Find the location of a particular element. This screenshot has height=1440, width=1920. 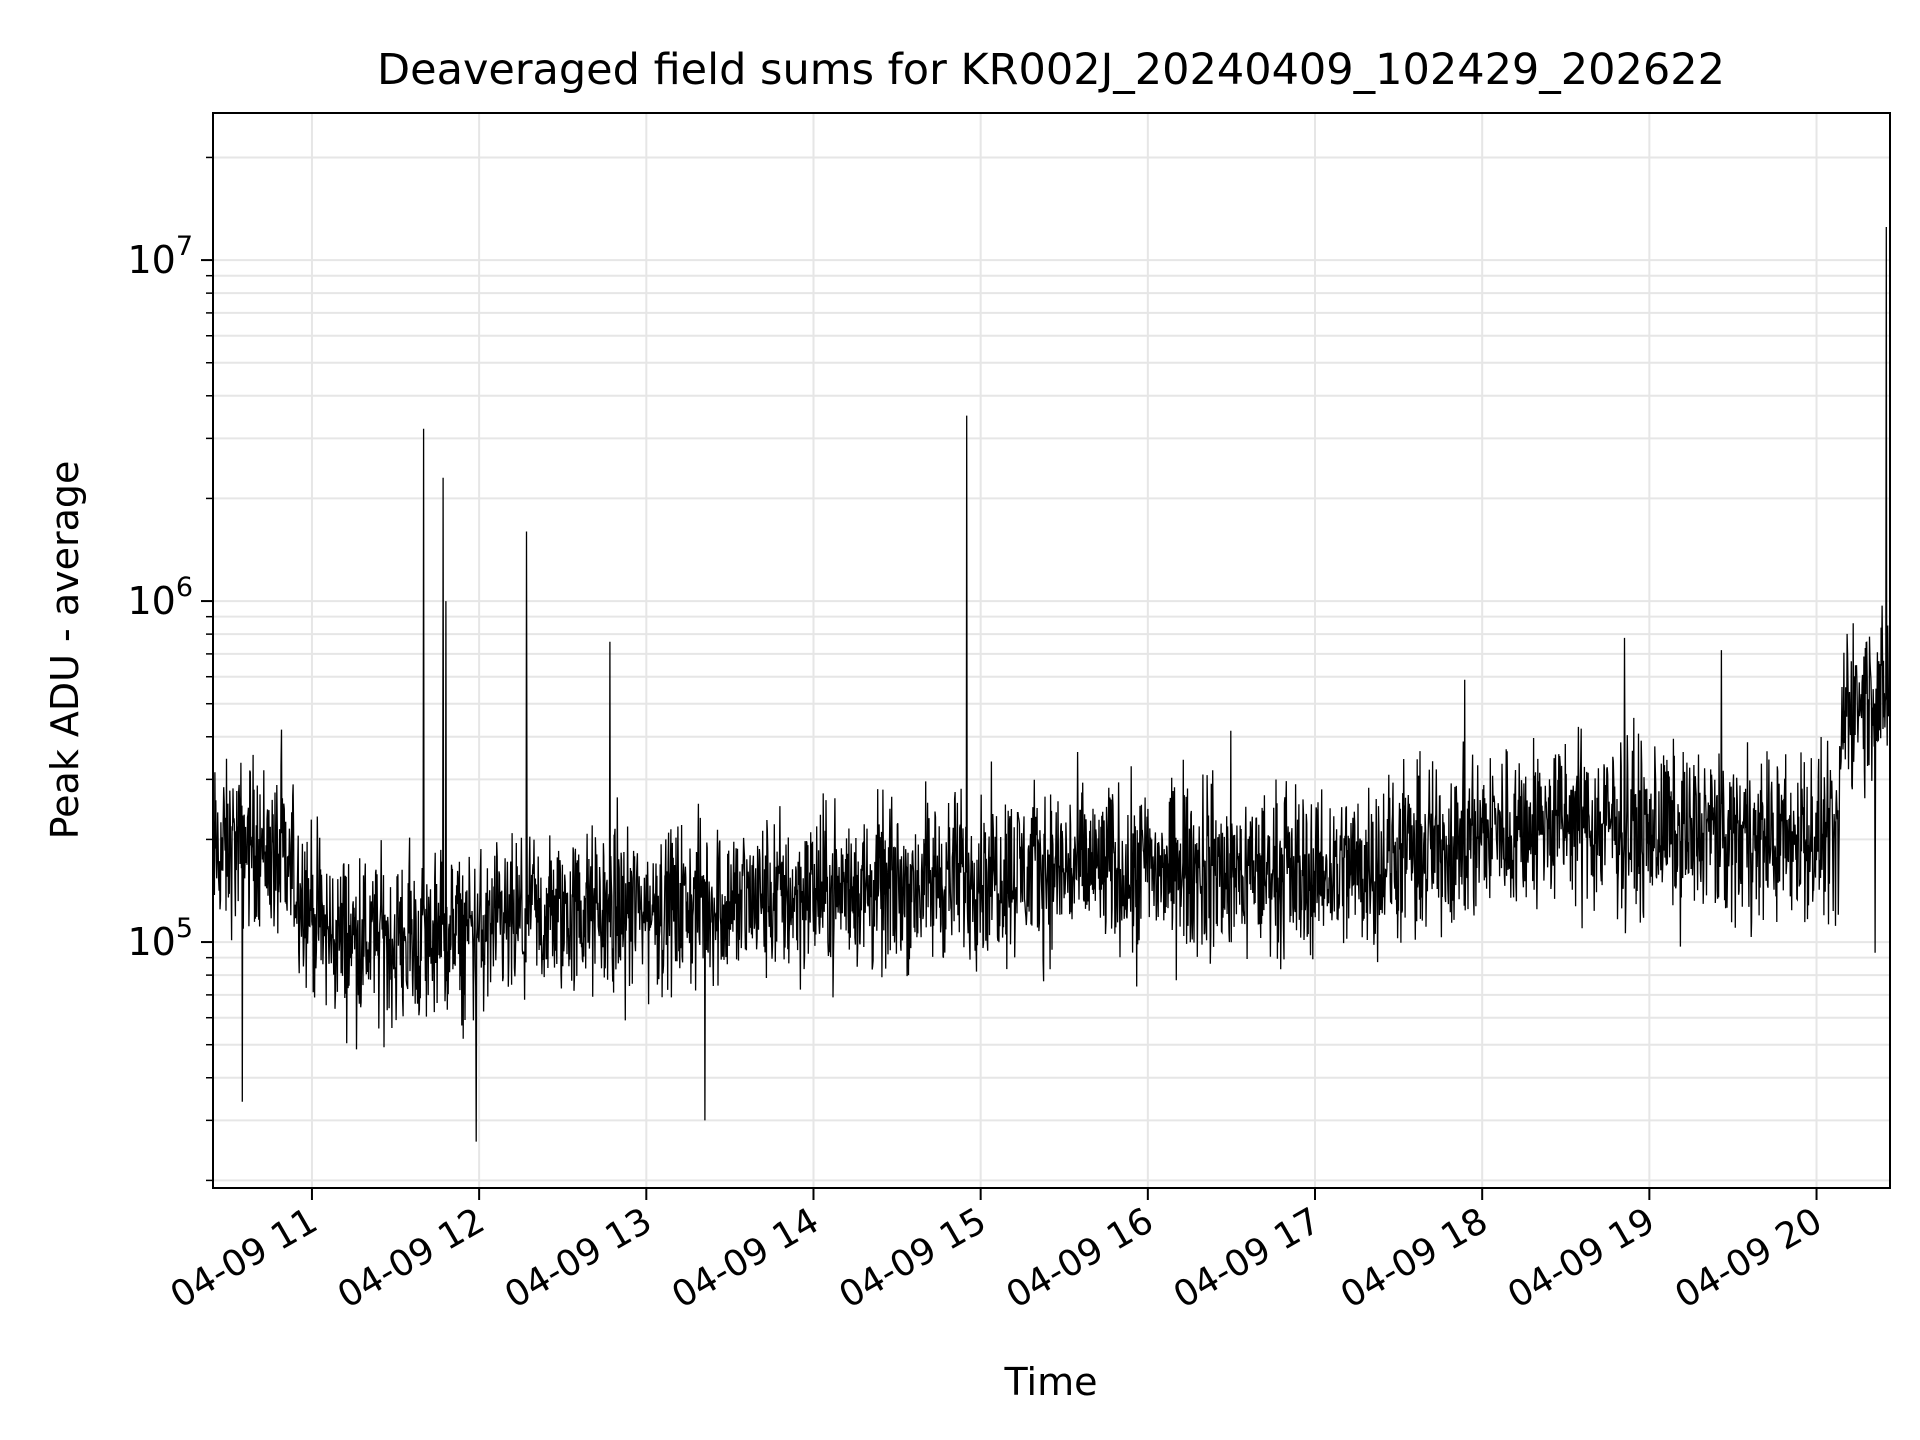

x-axis-label: Time is located at coordinates (1051, 1382).